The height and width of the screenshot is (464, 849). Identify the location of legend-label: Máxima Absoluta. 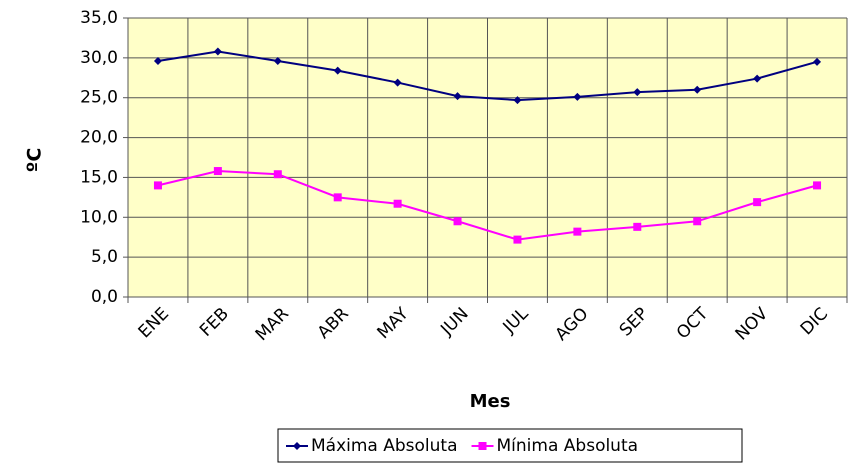
(384, 446).